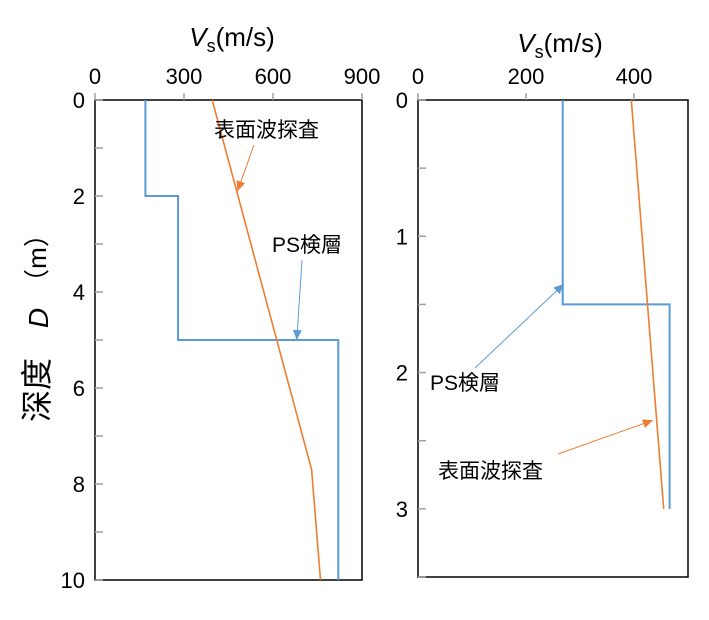 The image size is (709, 620). I want to click on x-tick-label: 400, so click(634, 76).